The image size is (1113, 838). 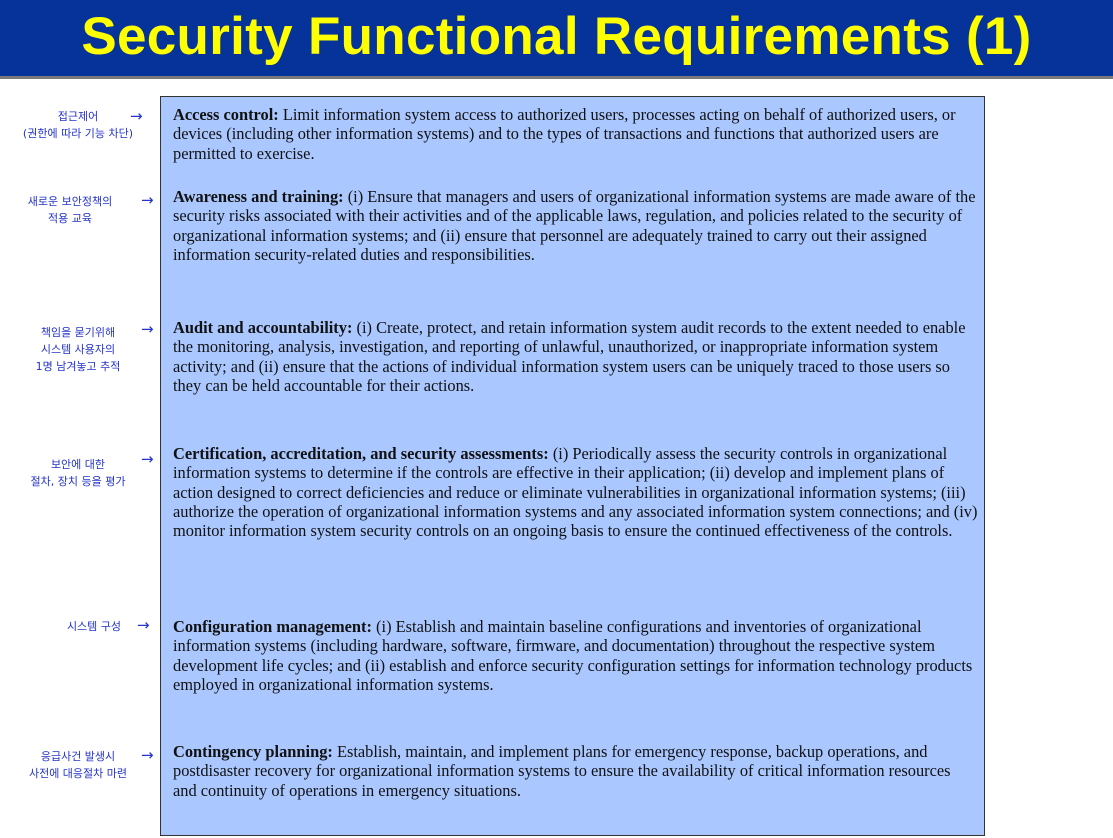 I want to click on requirement-name: Audit and accountability:, so click(x=263, y=327).